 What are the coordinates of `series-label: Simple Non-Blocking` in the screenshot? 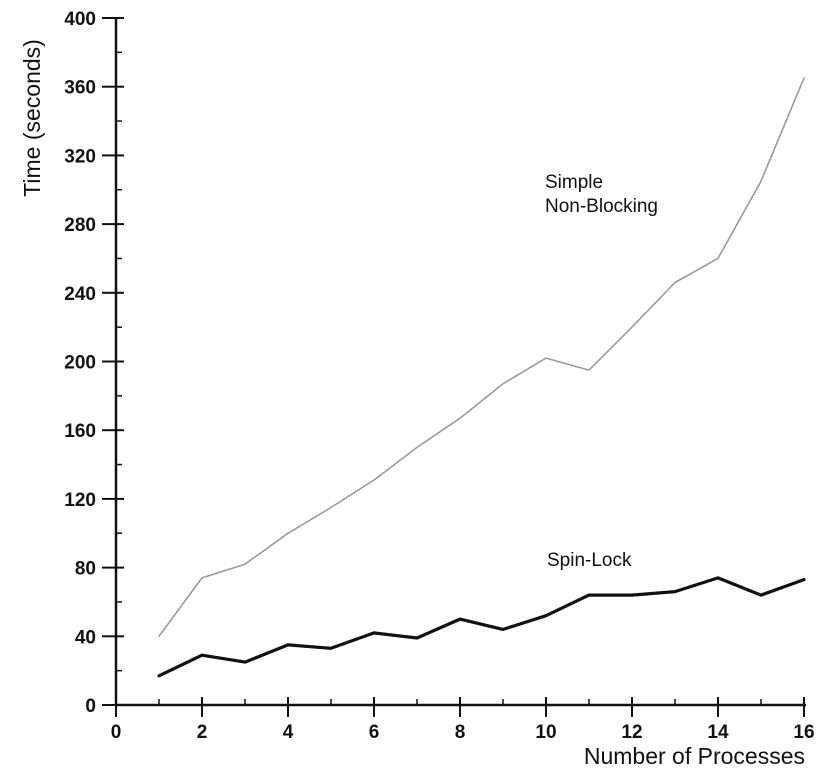 It's located at (601, 194).